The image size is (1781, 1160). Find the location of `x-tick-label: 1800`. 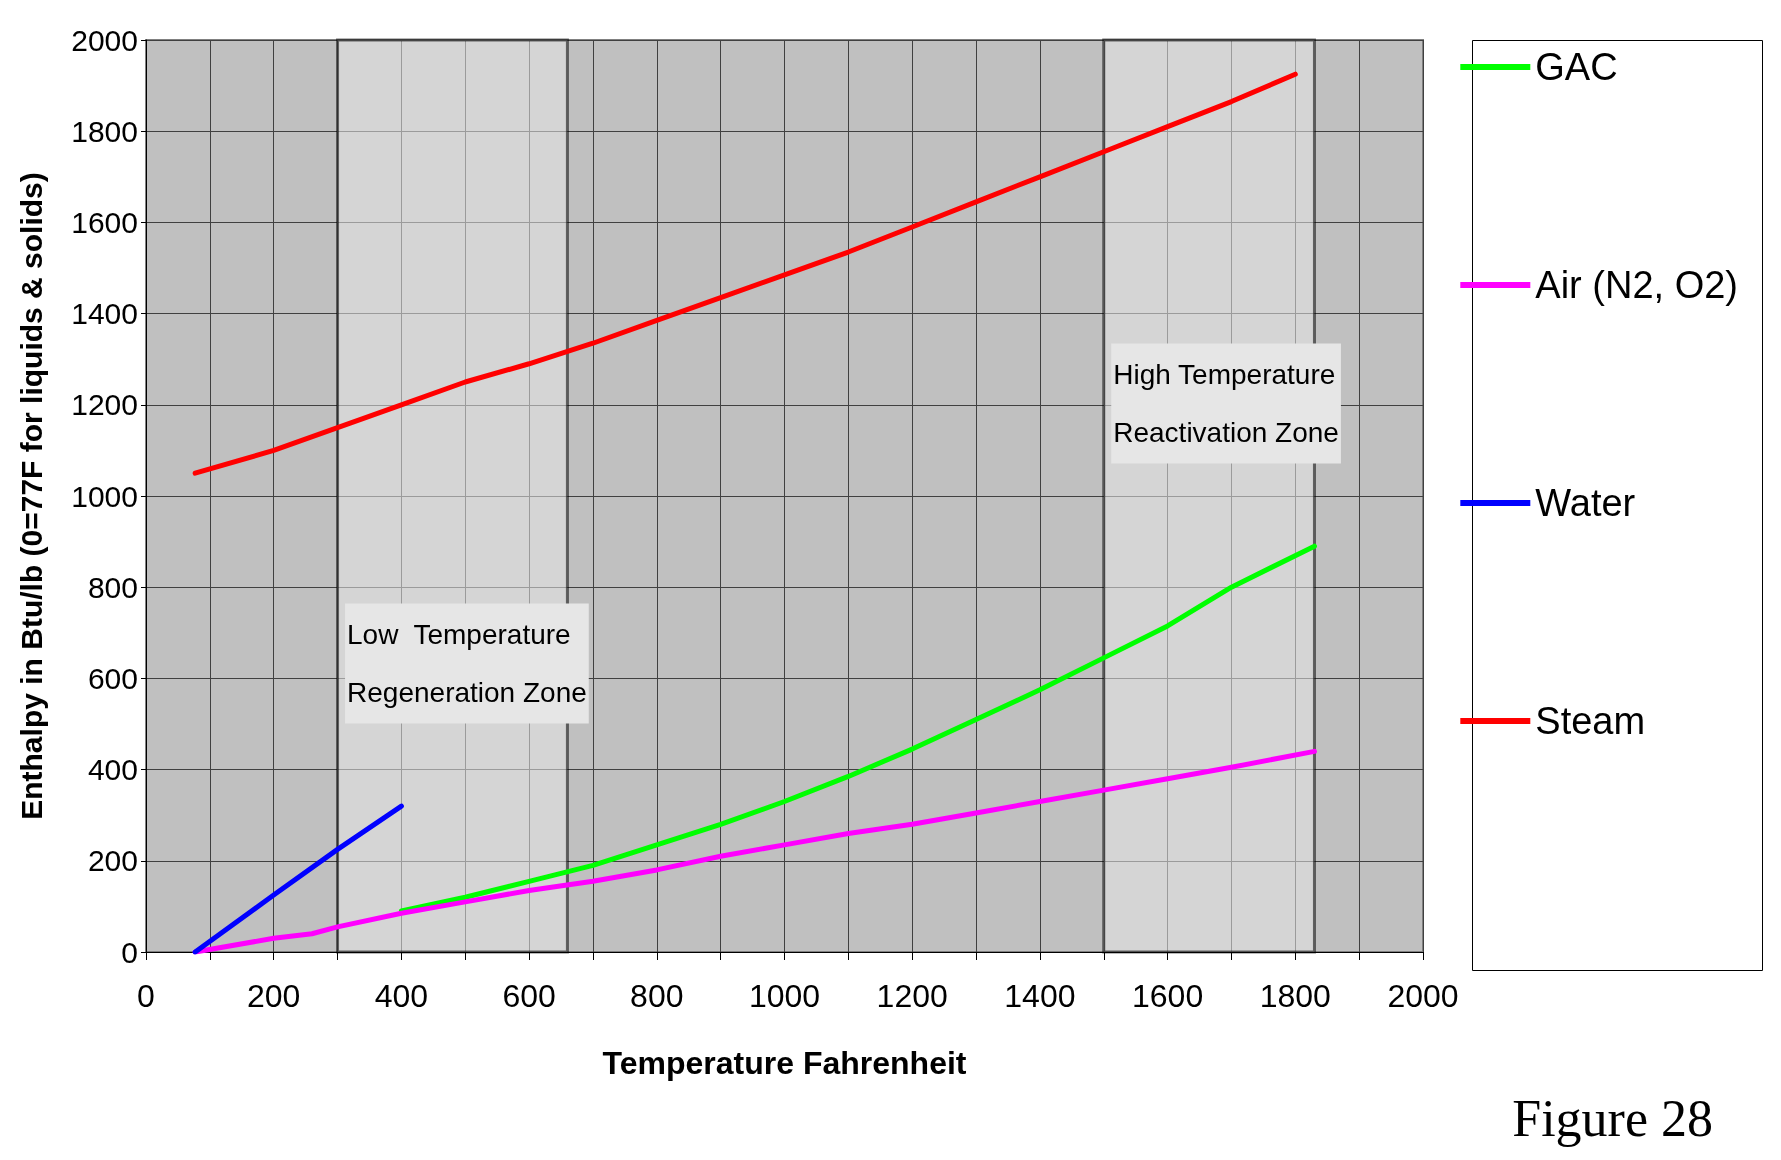

x-tick-label: 1800 is located at coordinates (1295, 996).